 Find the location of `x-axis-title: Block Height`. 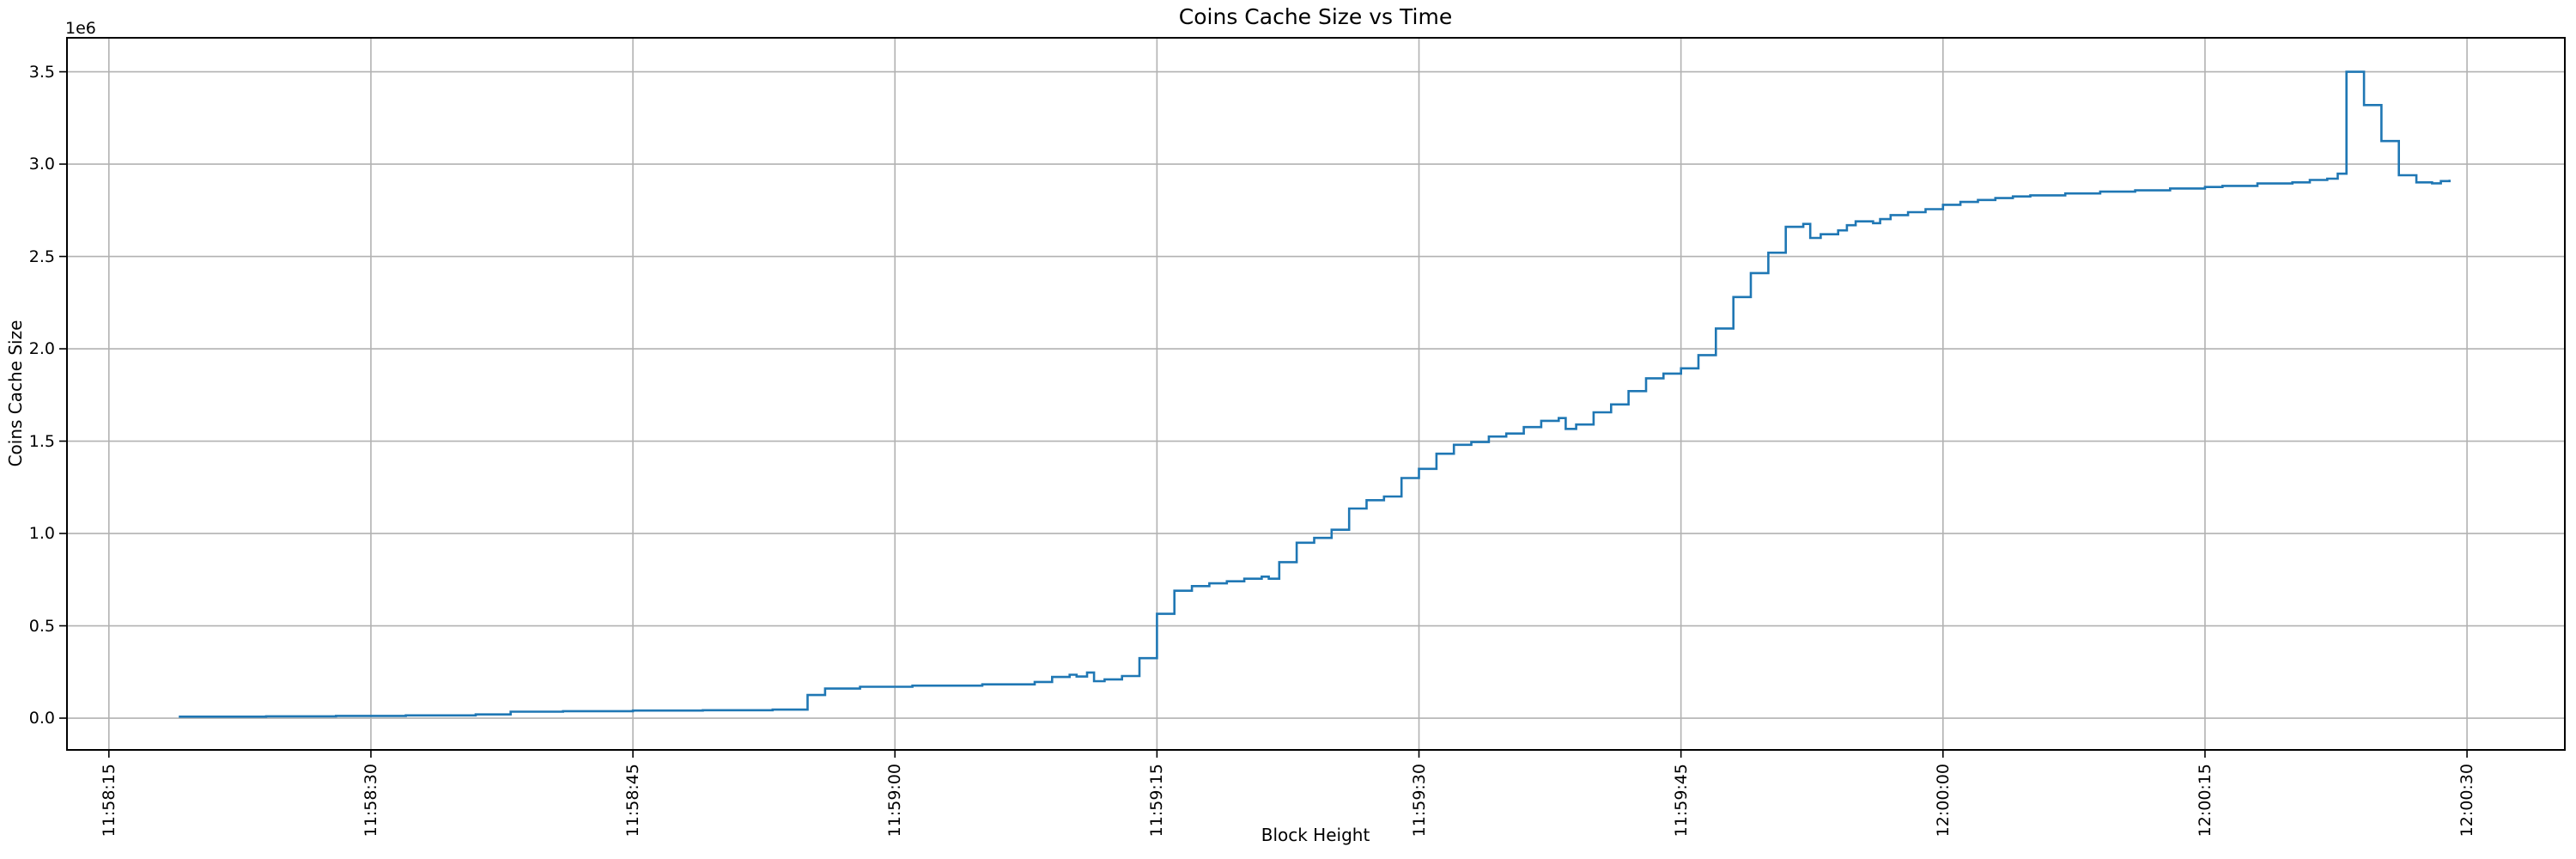

x-axis-title: Block Height is located at coordinates (1316, 835).